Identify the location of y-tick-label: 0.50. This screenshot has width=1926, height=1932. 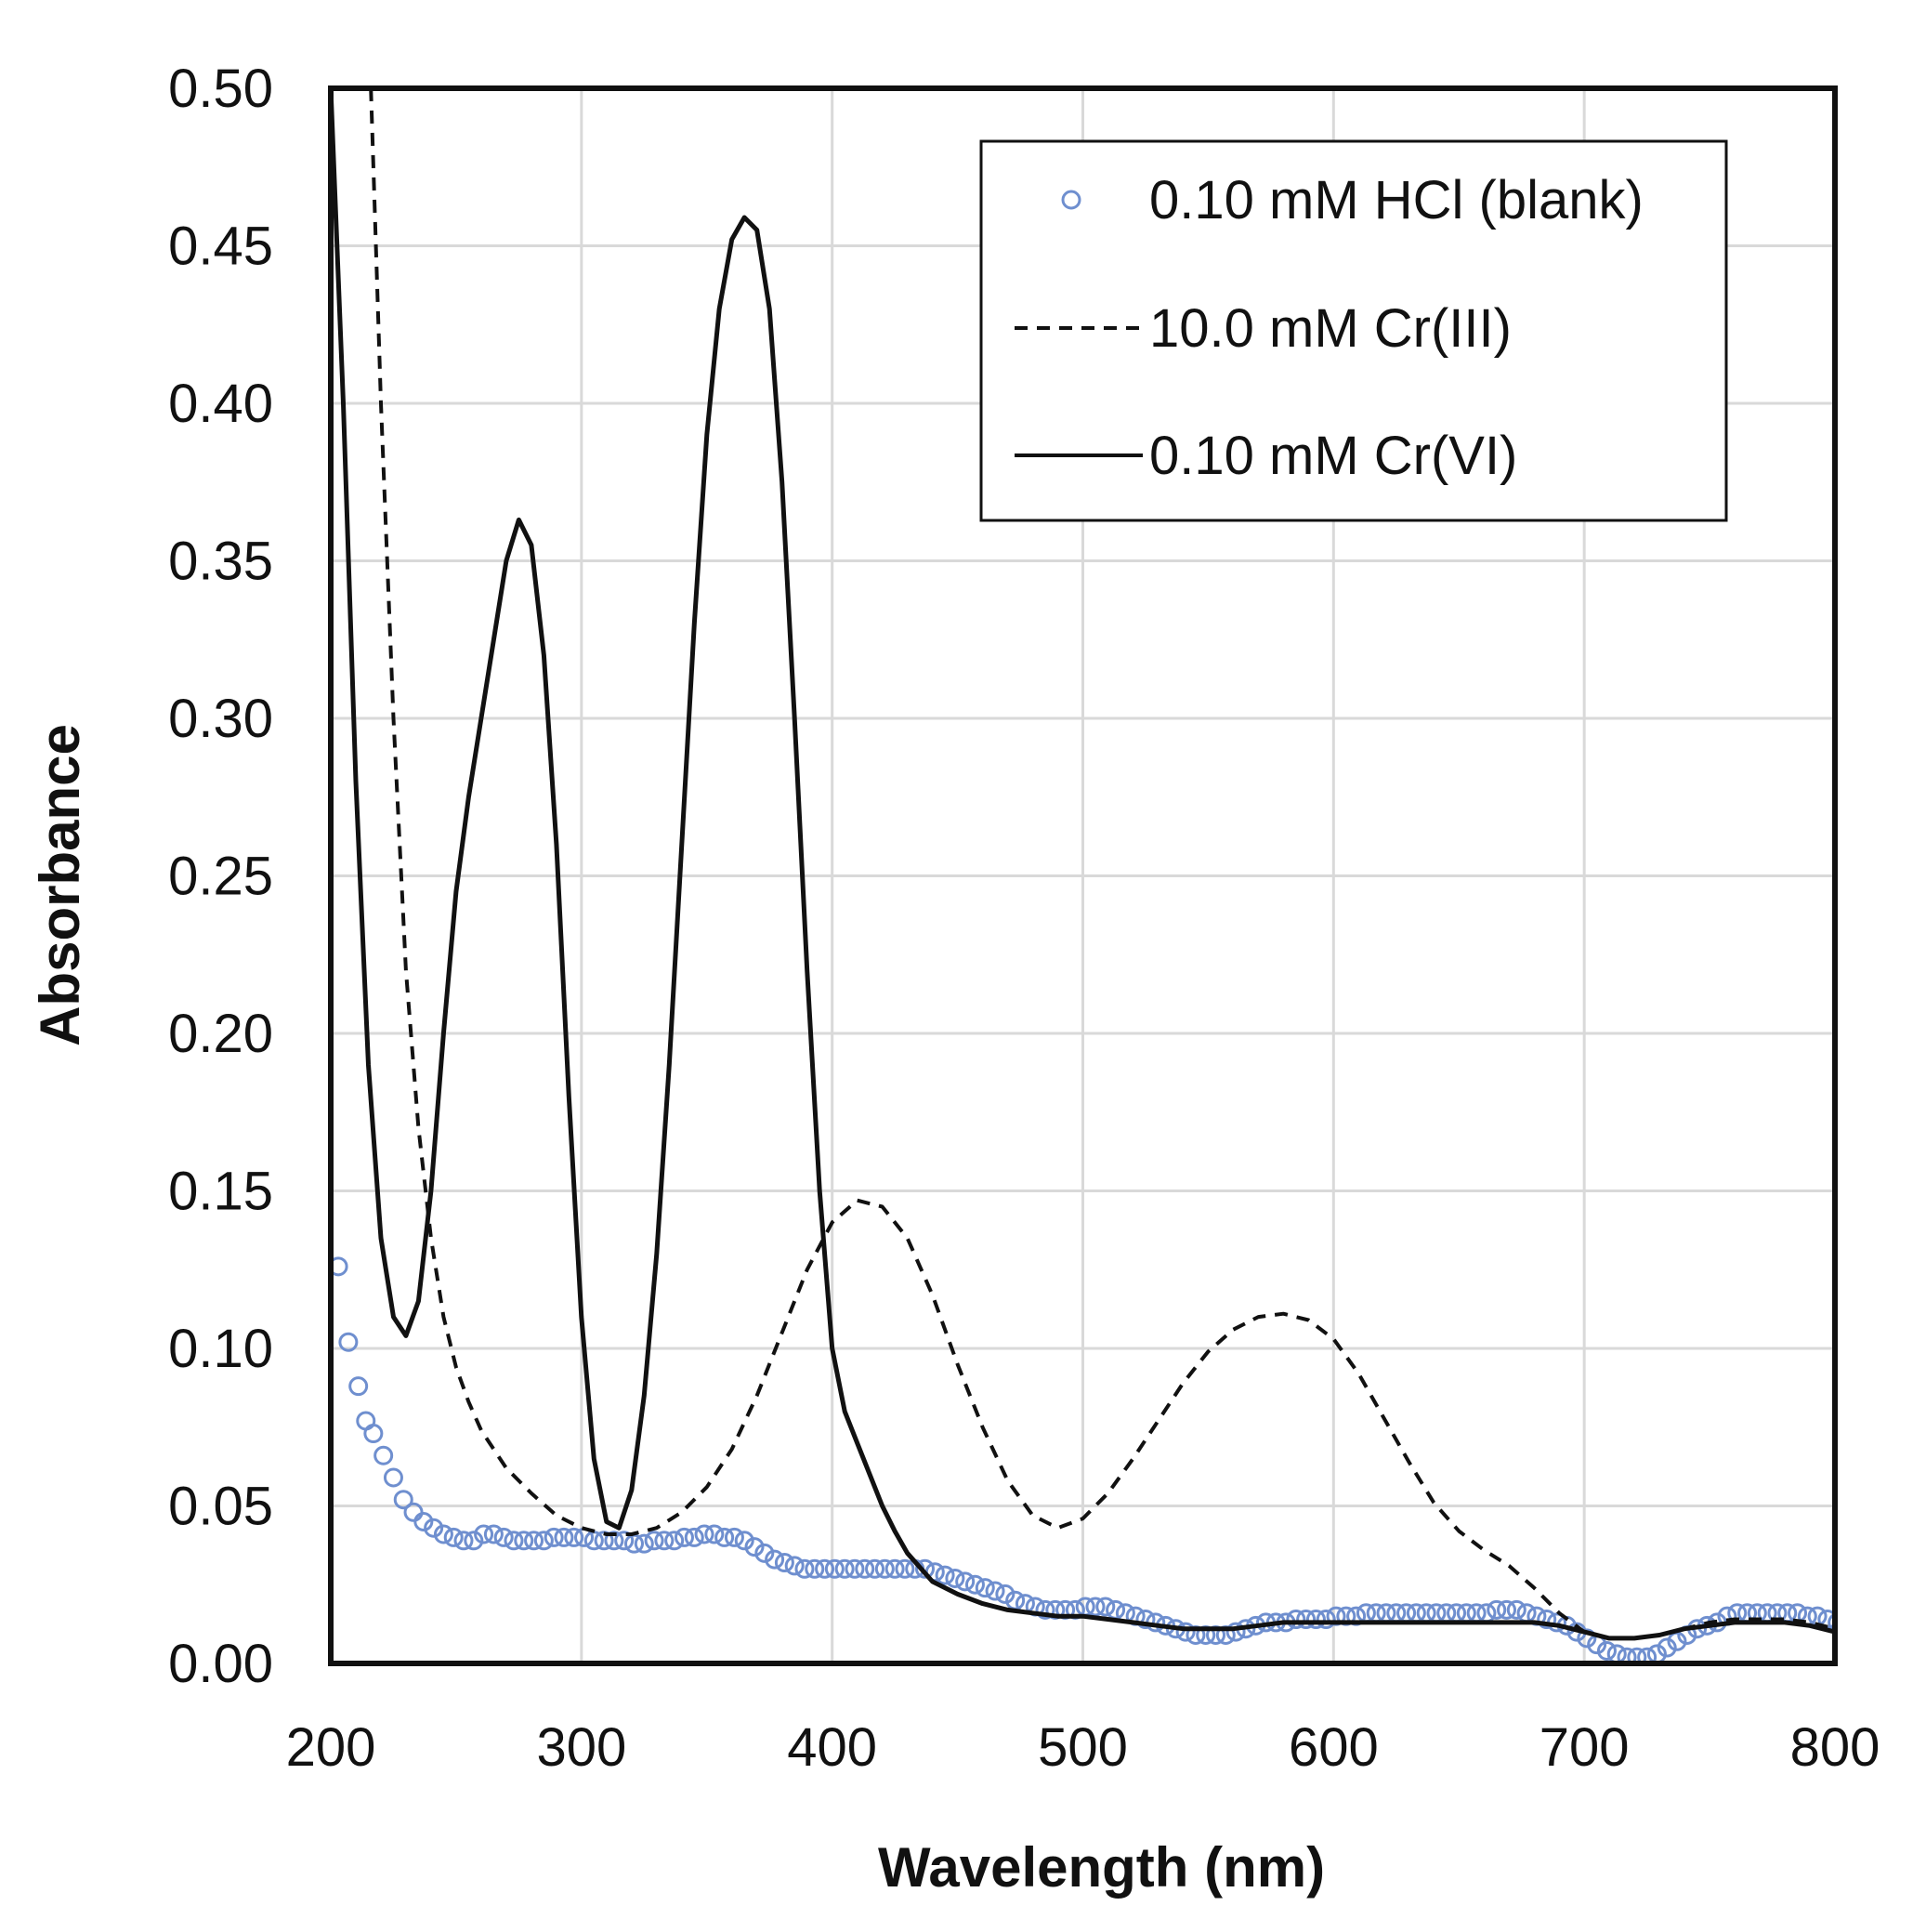
(220, 89).